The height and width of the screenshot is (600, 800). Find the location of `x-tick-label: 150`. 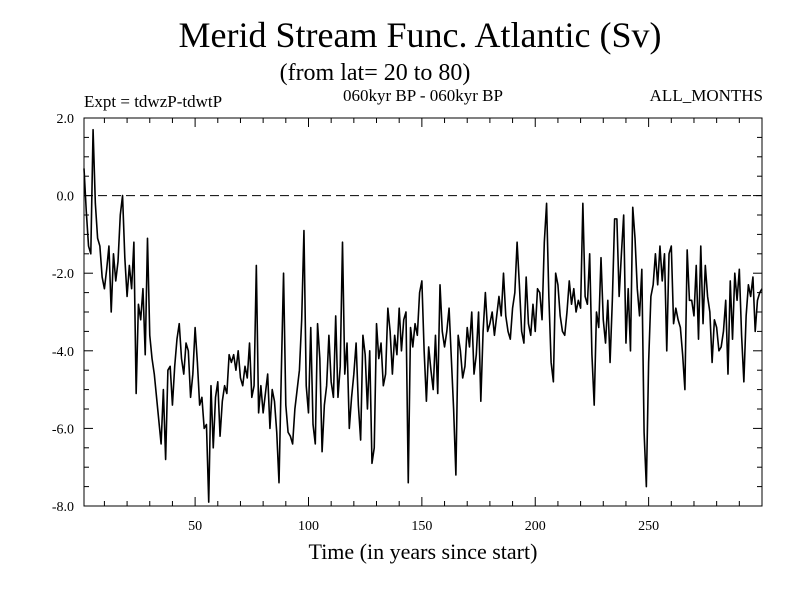

x-tick-label: 150 is located at coordinates (421, 526).